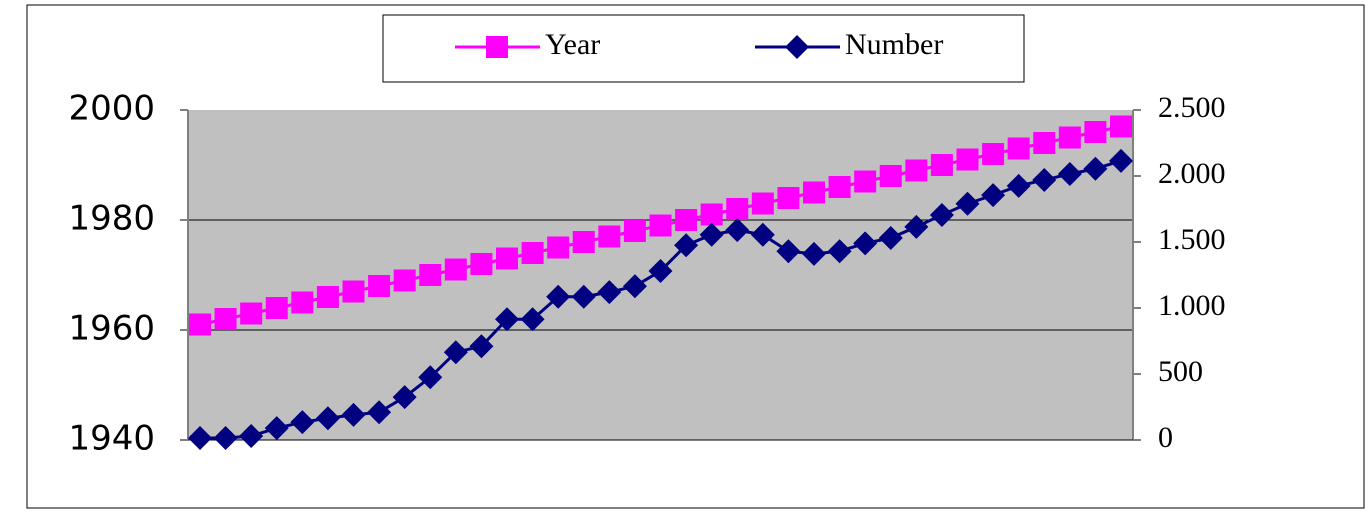 The image size is (1371, 512). What do you see at coordinates (111, 219) in the screenshot?
I see `y-tick-label: 1980` at bounding box center [111, 219].